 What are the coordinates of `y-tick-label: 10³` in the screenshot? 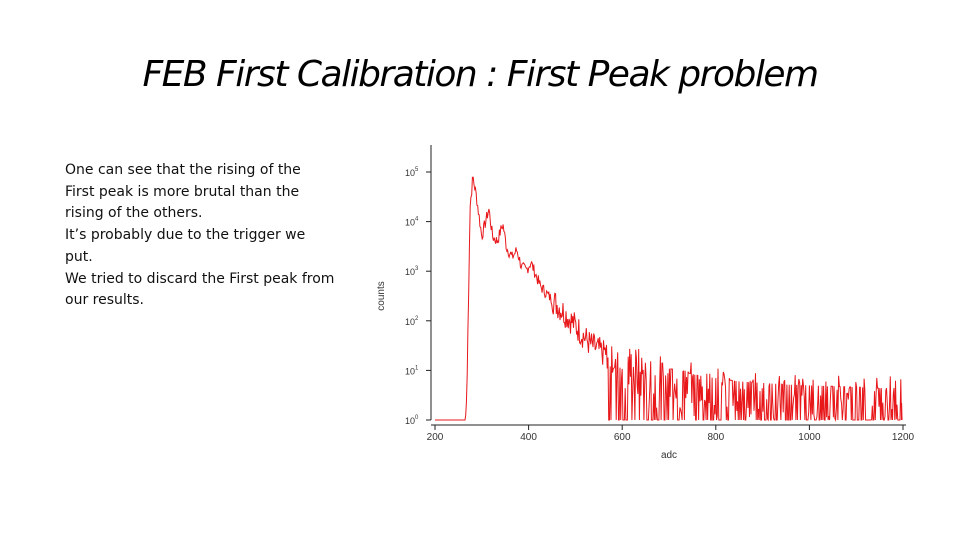 It's located at (412, 271).